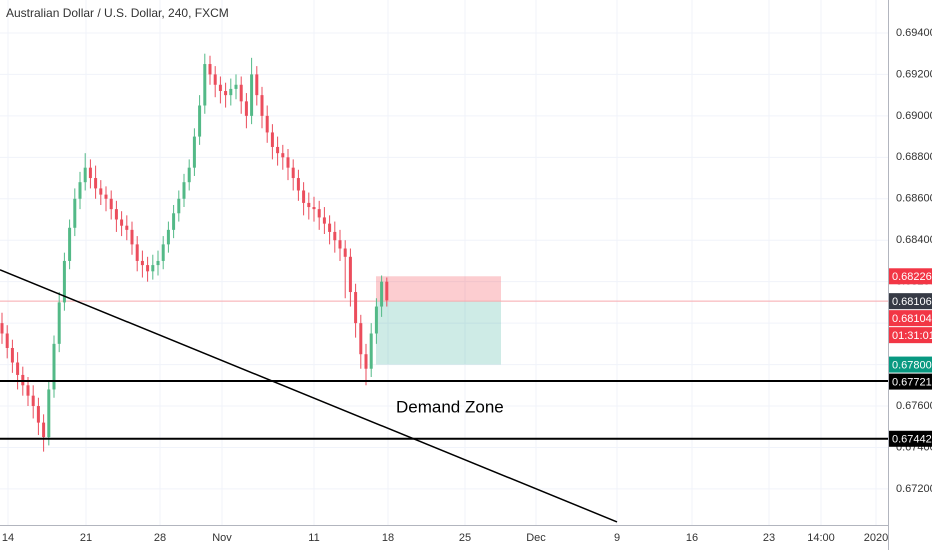 The image size is (932, 550). Describe the element at coordinates (465, 538) in the screenshot. I see `x-tick-label: 25` at that location.